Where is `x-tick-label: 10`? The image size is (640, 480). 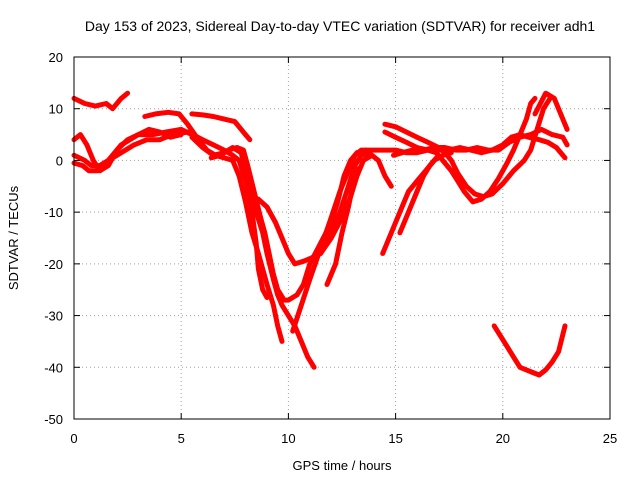
x-tick-label: 10 is located at coordinates (288, 438).